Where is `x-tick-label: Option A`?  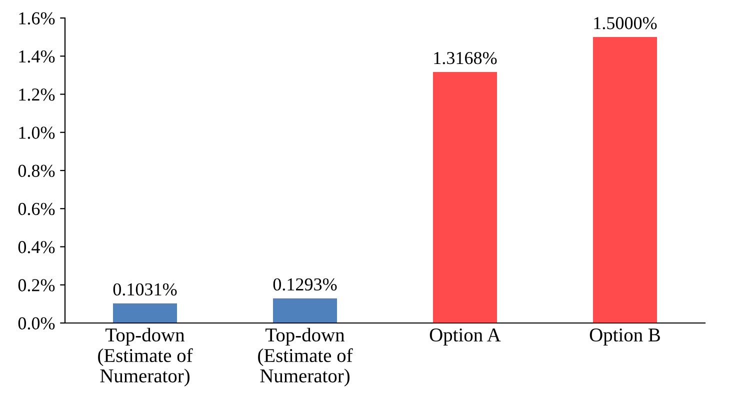 x-tick-label: Option A is located at coordinates (465, 337).